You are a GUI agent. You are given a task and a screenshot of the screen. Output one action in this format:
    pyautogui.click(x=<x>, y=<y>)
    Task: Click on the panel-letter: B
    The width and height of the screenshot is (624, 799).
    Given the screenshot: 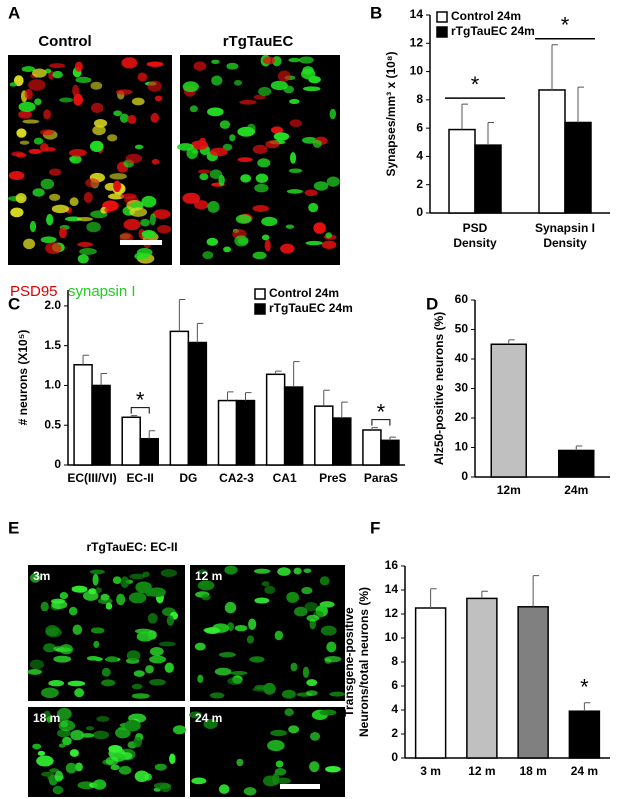 What is the action you would take?
    pyautogui.click(x=376, y=12)
    